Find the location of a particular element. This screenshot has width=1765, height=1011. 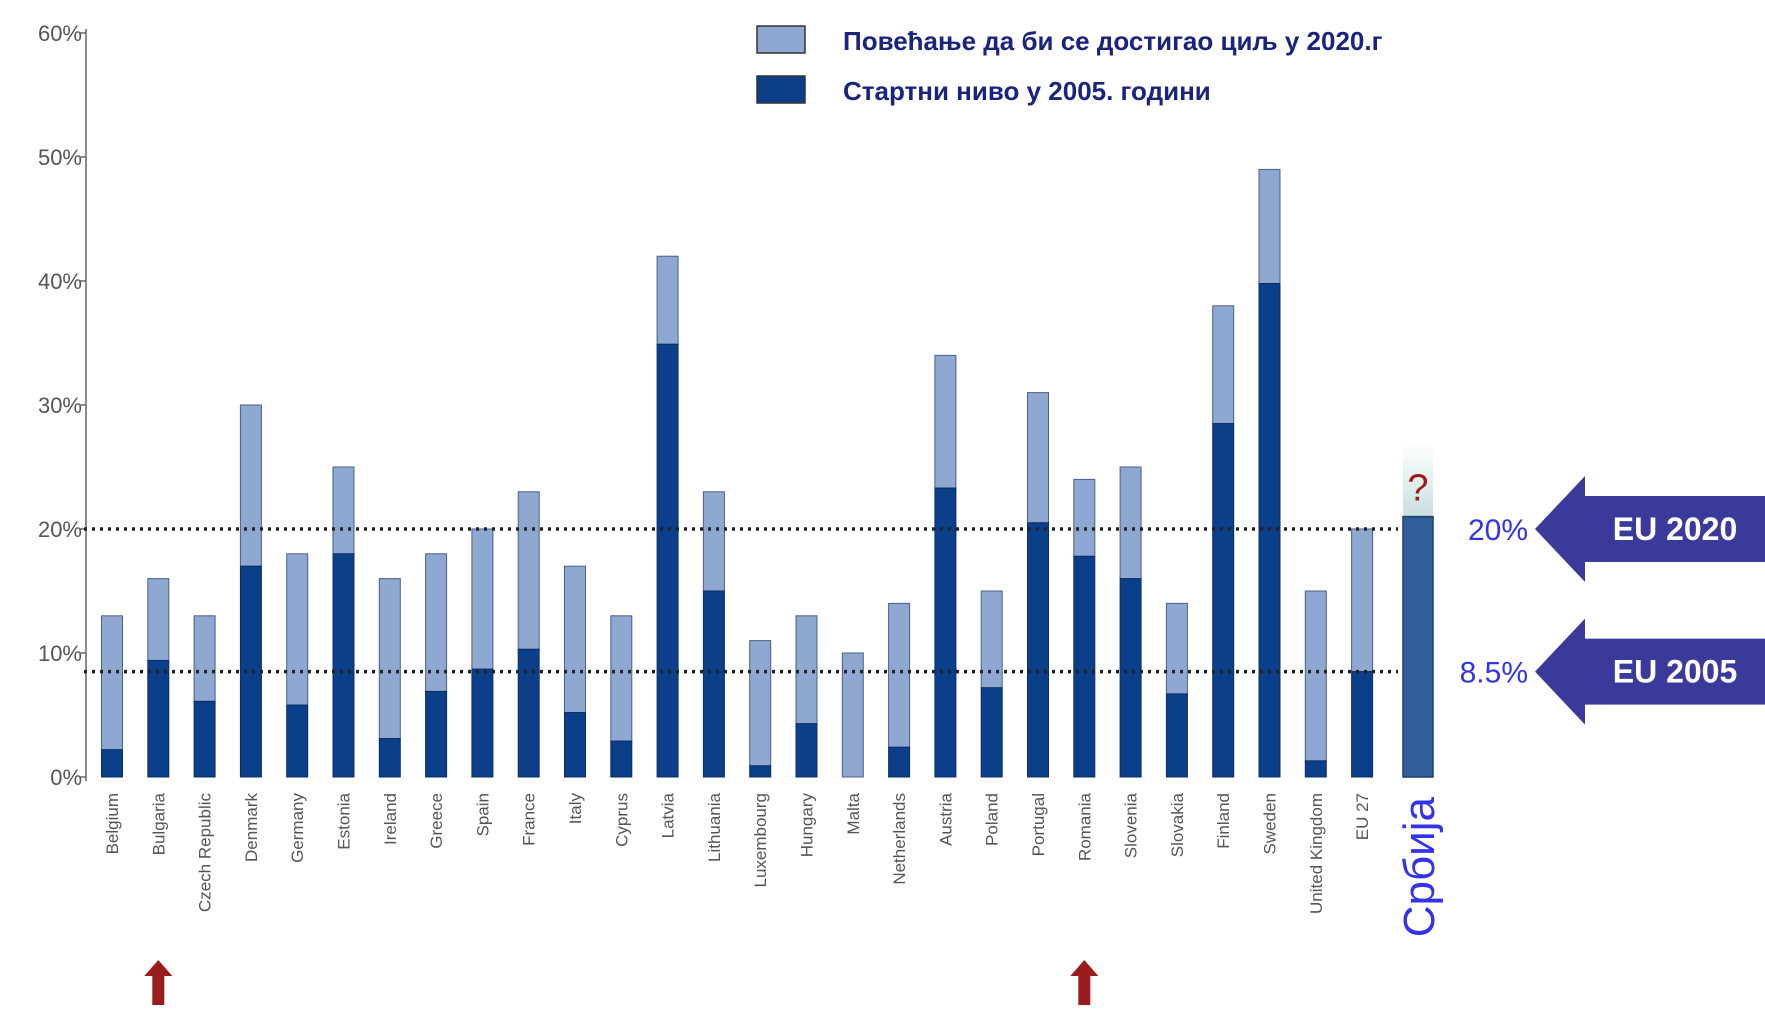

y-tick-label: 0% is located at coordinates (66, 777).